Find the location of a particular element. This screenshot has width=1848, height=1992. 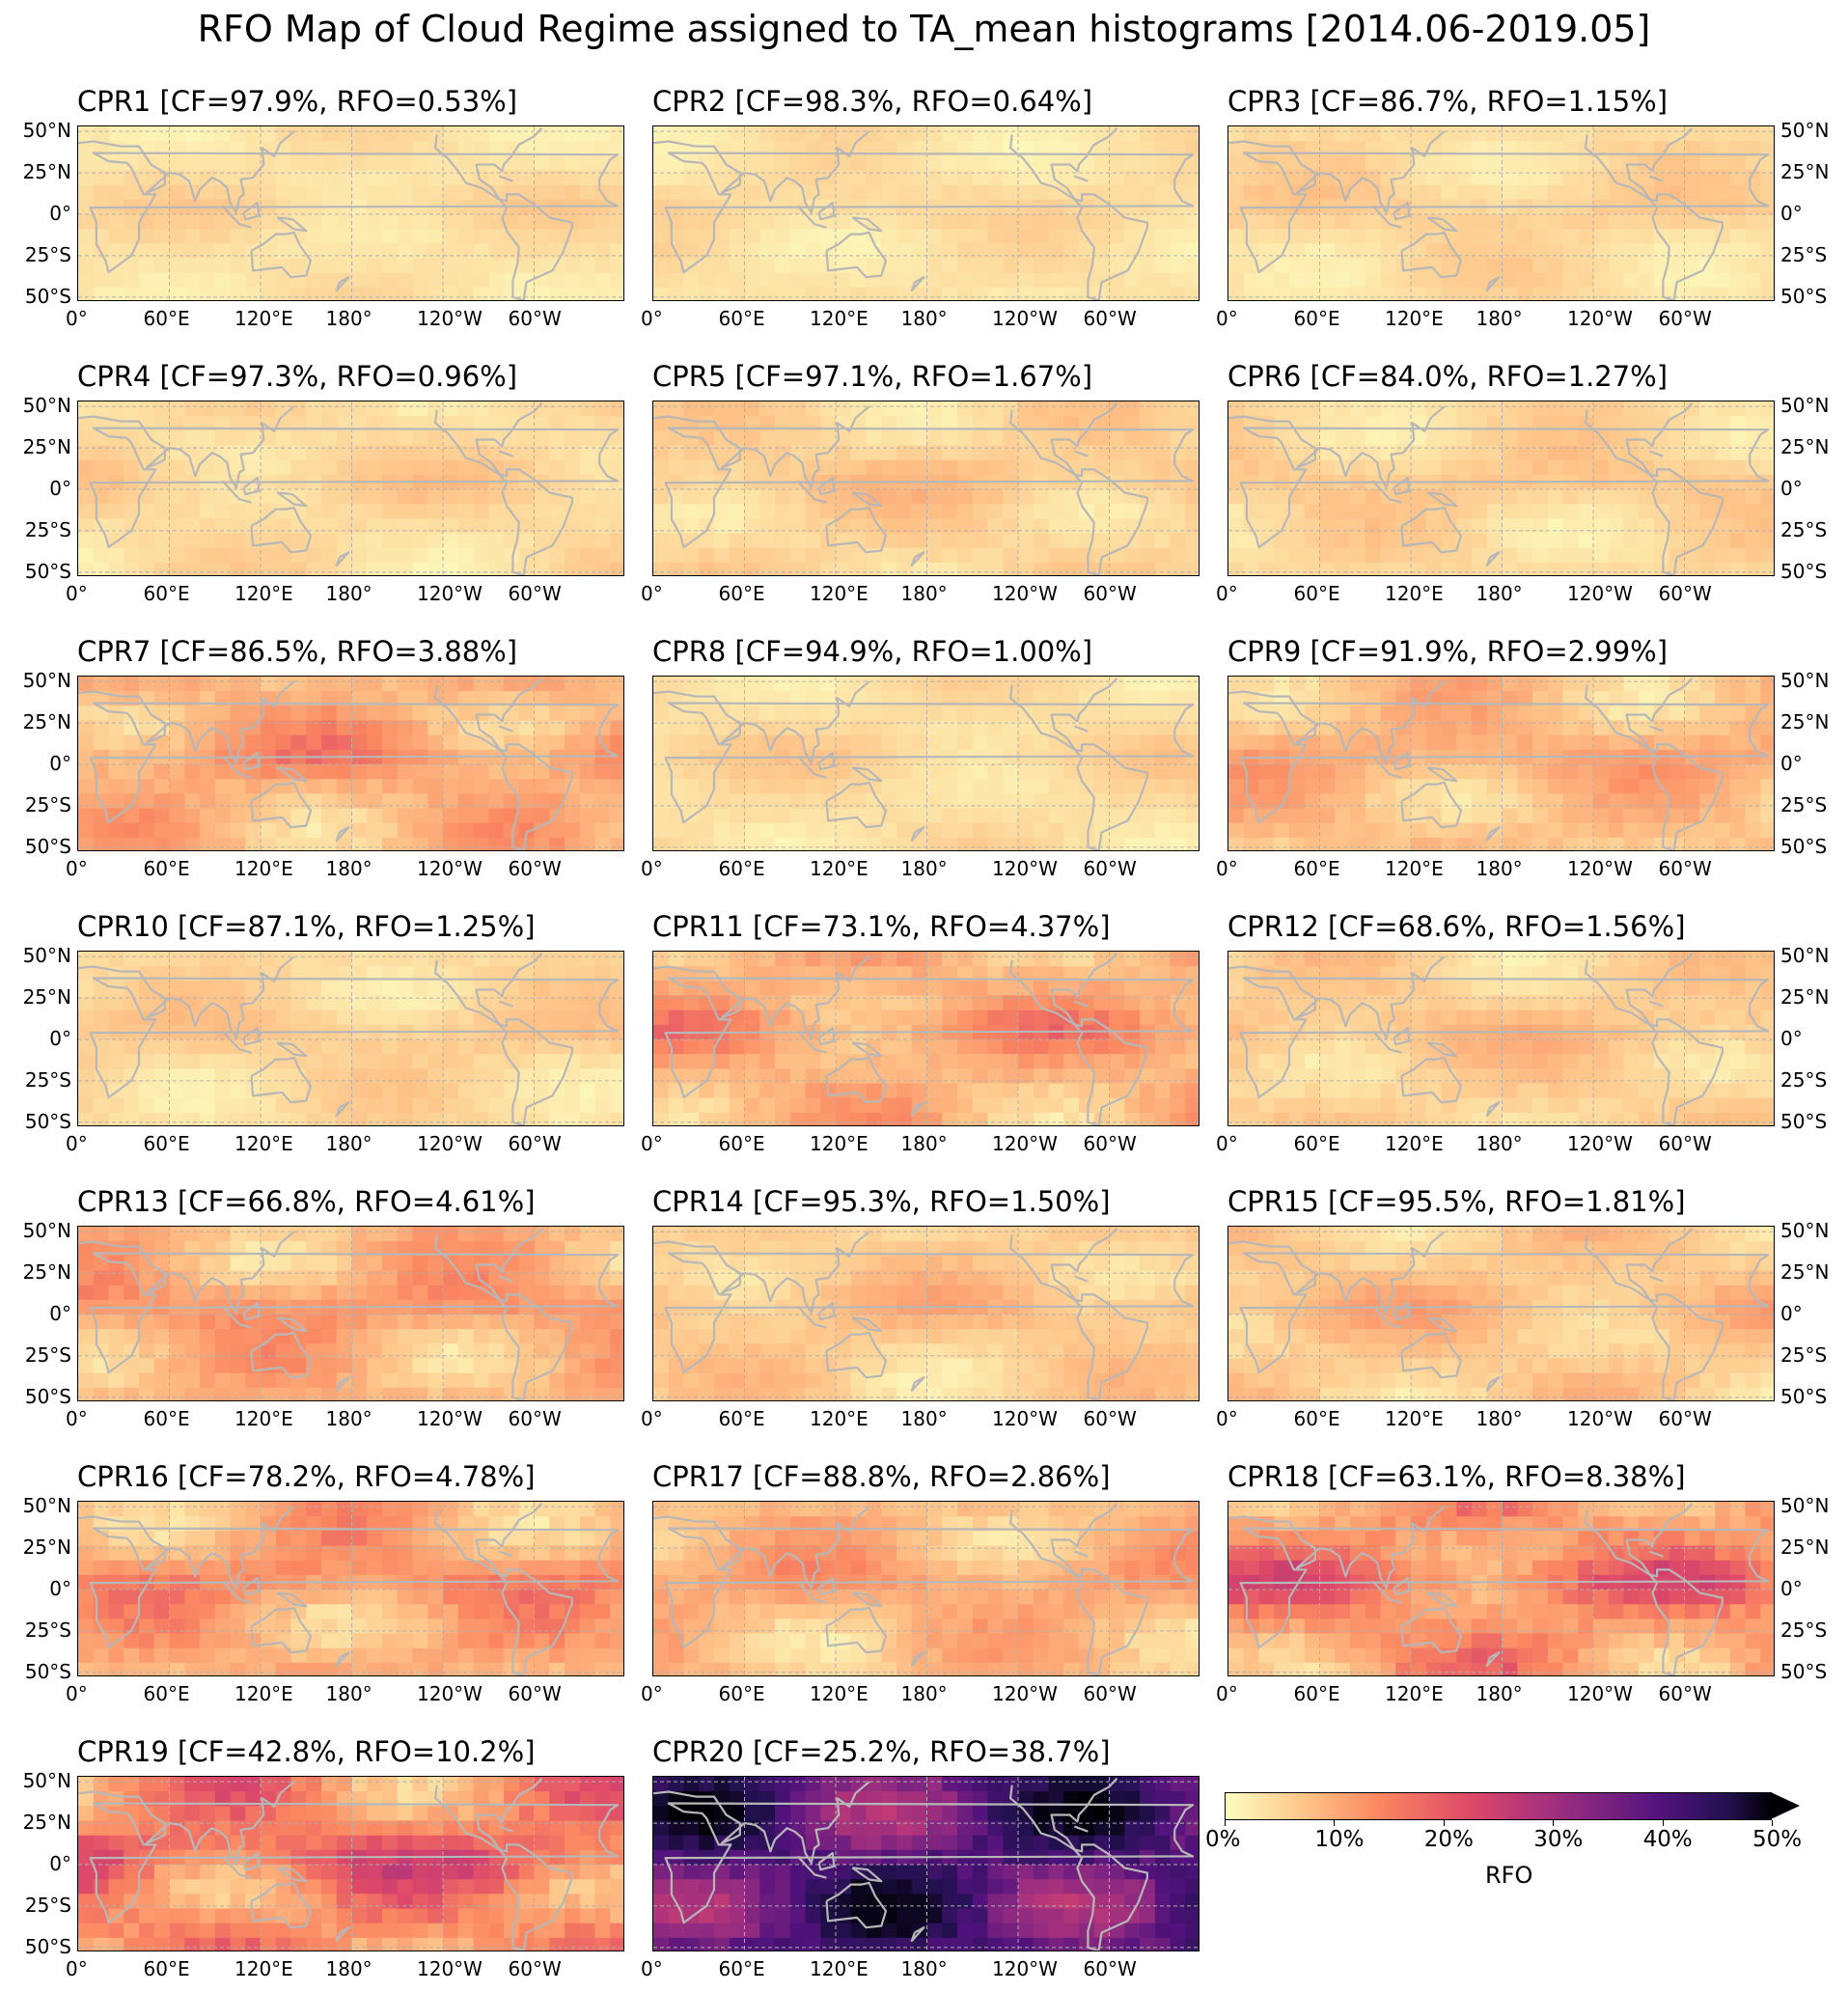

lat-tick-label: 50°S is located at coordinates (1804, 571).